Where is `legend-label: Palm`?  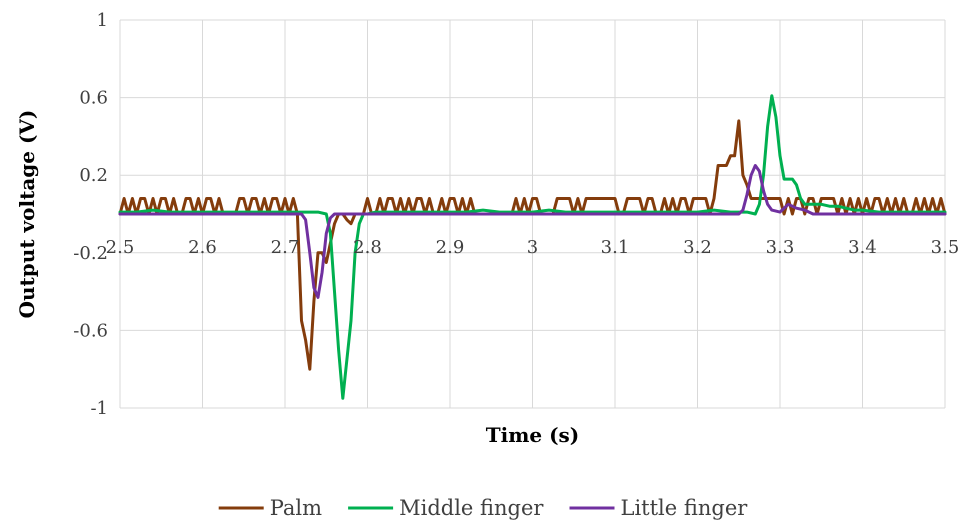
legend-label: Palm is located at coordinates (296, 508).